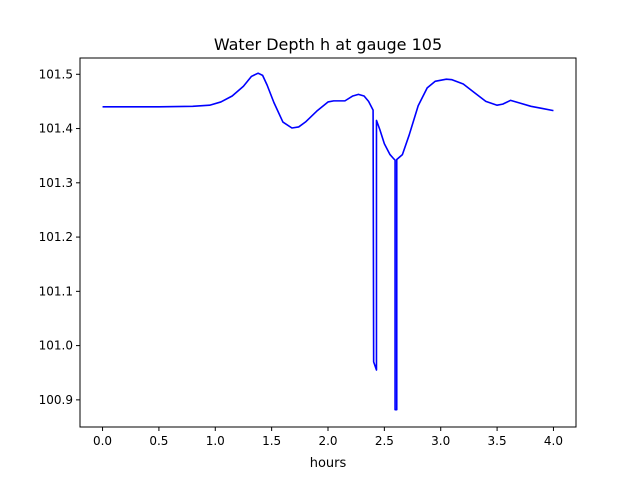 Image resolution: width=640 pixels, height=484 pixels. I want to click on x-axis-label: hours, so click(328, 463).